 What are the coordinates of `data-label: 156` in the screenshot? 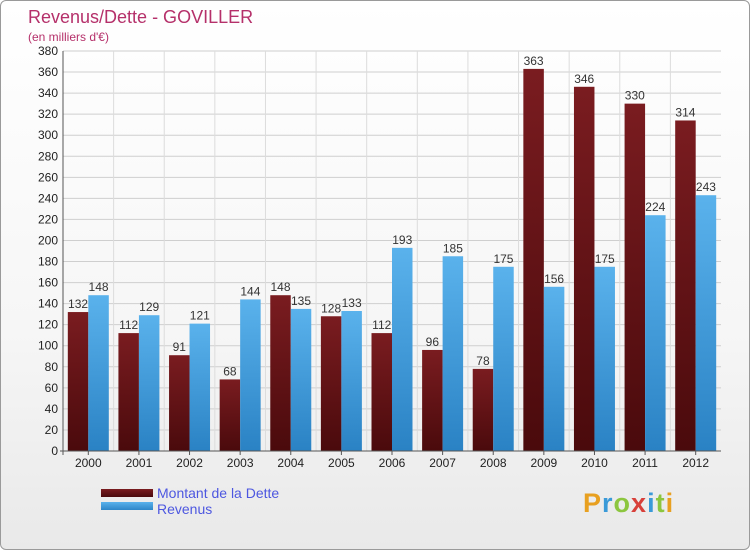 It's located at (554, 279).